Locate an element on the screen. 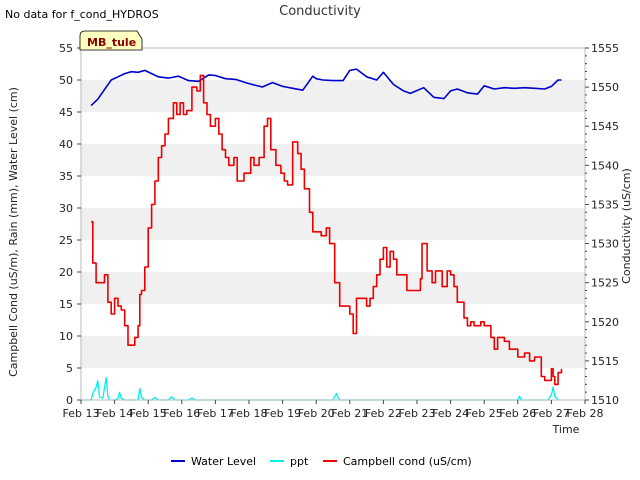 Image resolution: width=640 pixels, height=480 pixels. legend-label-water-level: Water Level is located at coordinates (223, 461).